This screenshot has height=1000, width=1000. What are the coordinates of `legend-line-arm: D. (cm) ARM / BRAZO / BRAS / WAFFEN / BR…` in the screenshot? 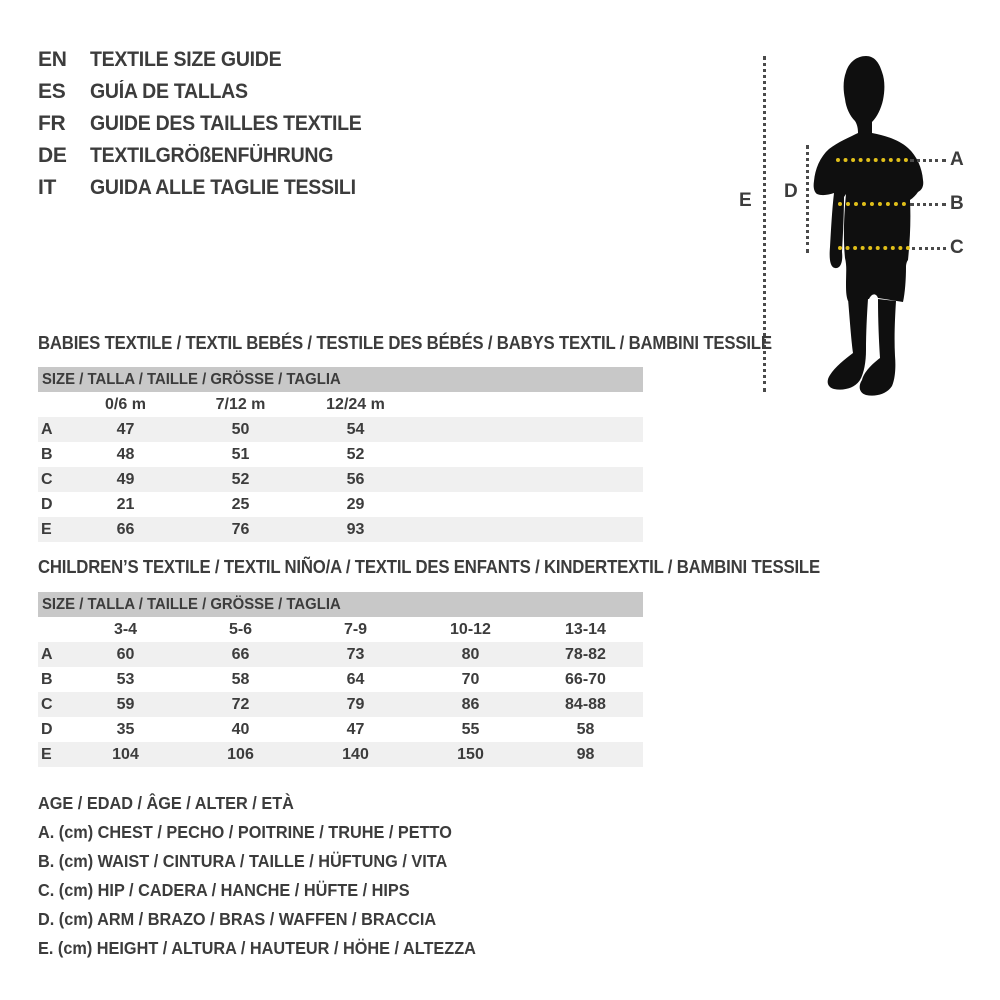 It's located at (237, 919).